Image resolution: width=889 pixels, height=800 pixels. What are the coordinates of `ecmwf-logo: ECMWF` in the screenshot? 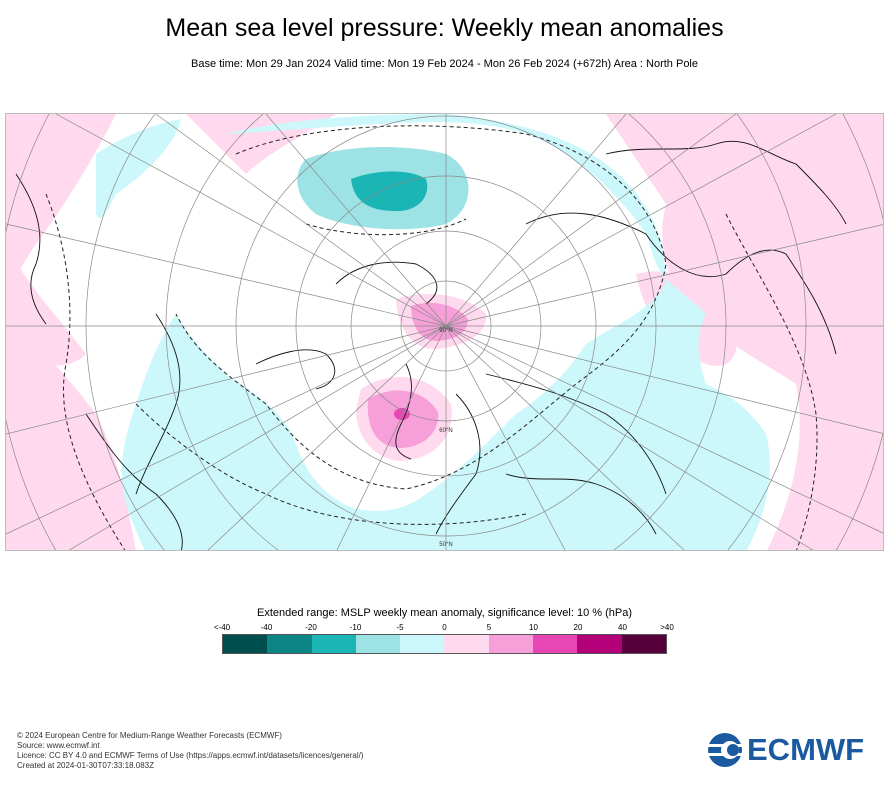 It's located at (790, 750).